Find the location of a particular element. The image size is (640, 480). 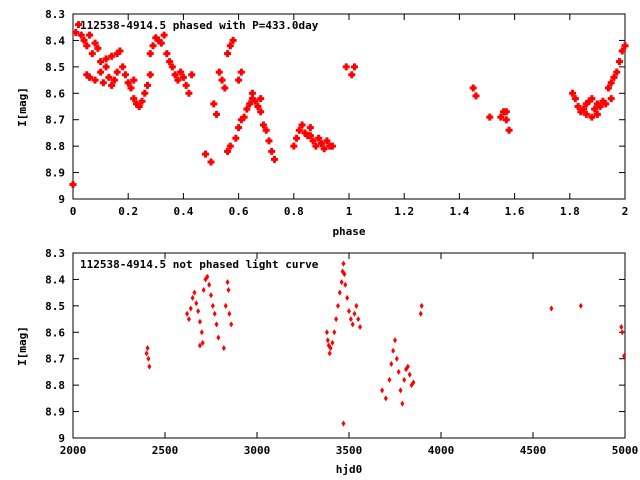

unphased-x-tick-label: 4500 is located at coordinates (533, 450).